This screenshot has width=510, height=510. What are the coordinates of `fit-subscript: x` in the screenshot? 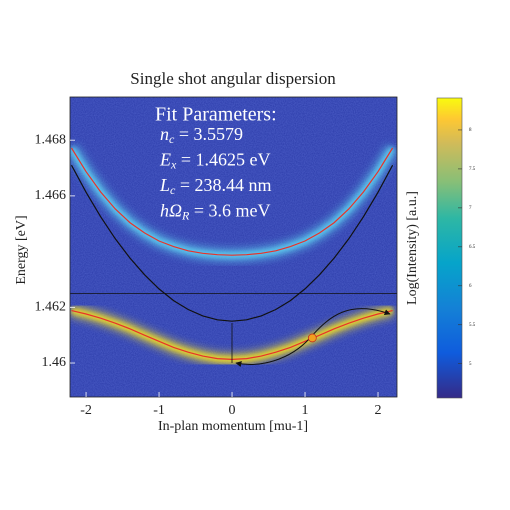 It's located at (173, 164).